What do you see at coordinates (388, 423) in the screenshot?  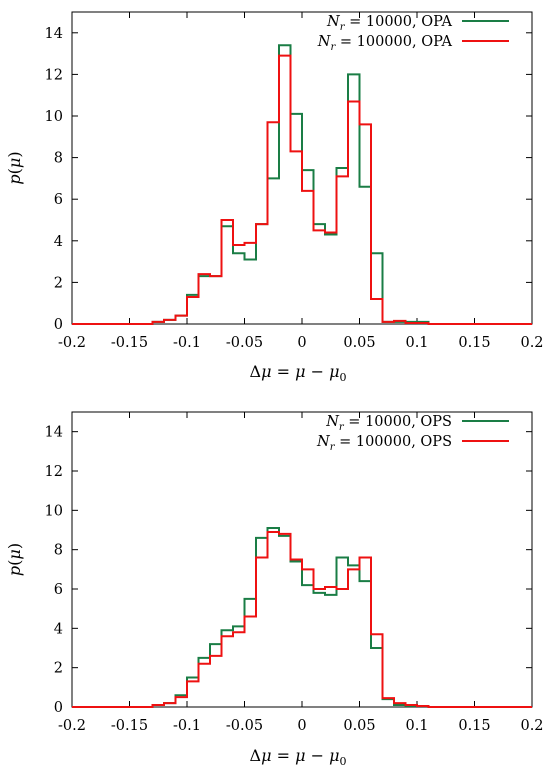 I see `legend-label: Nr = 10000, OPS` at bounding box center [388, 423].